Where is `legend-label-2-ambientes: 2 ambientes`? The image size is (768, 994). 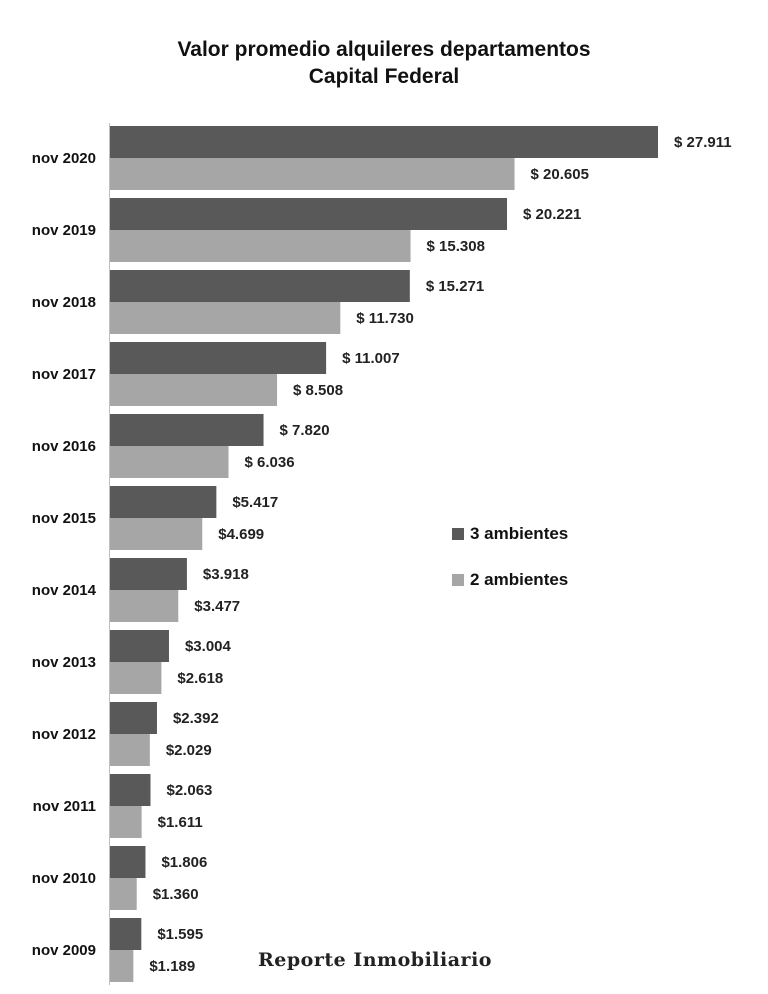 legend-label-2-ambientes: 2 ambientes is located at coordinates (519, 579).